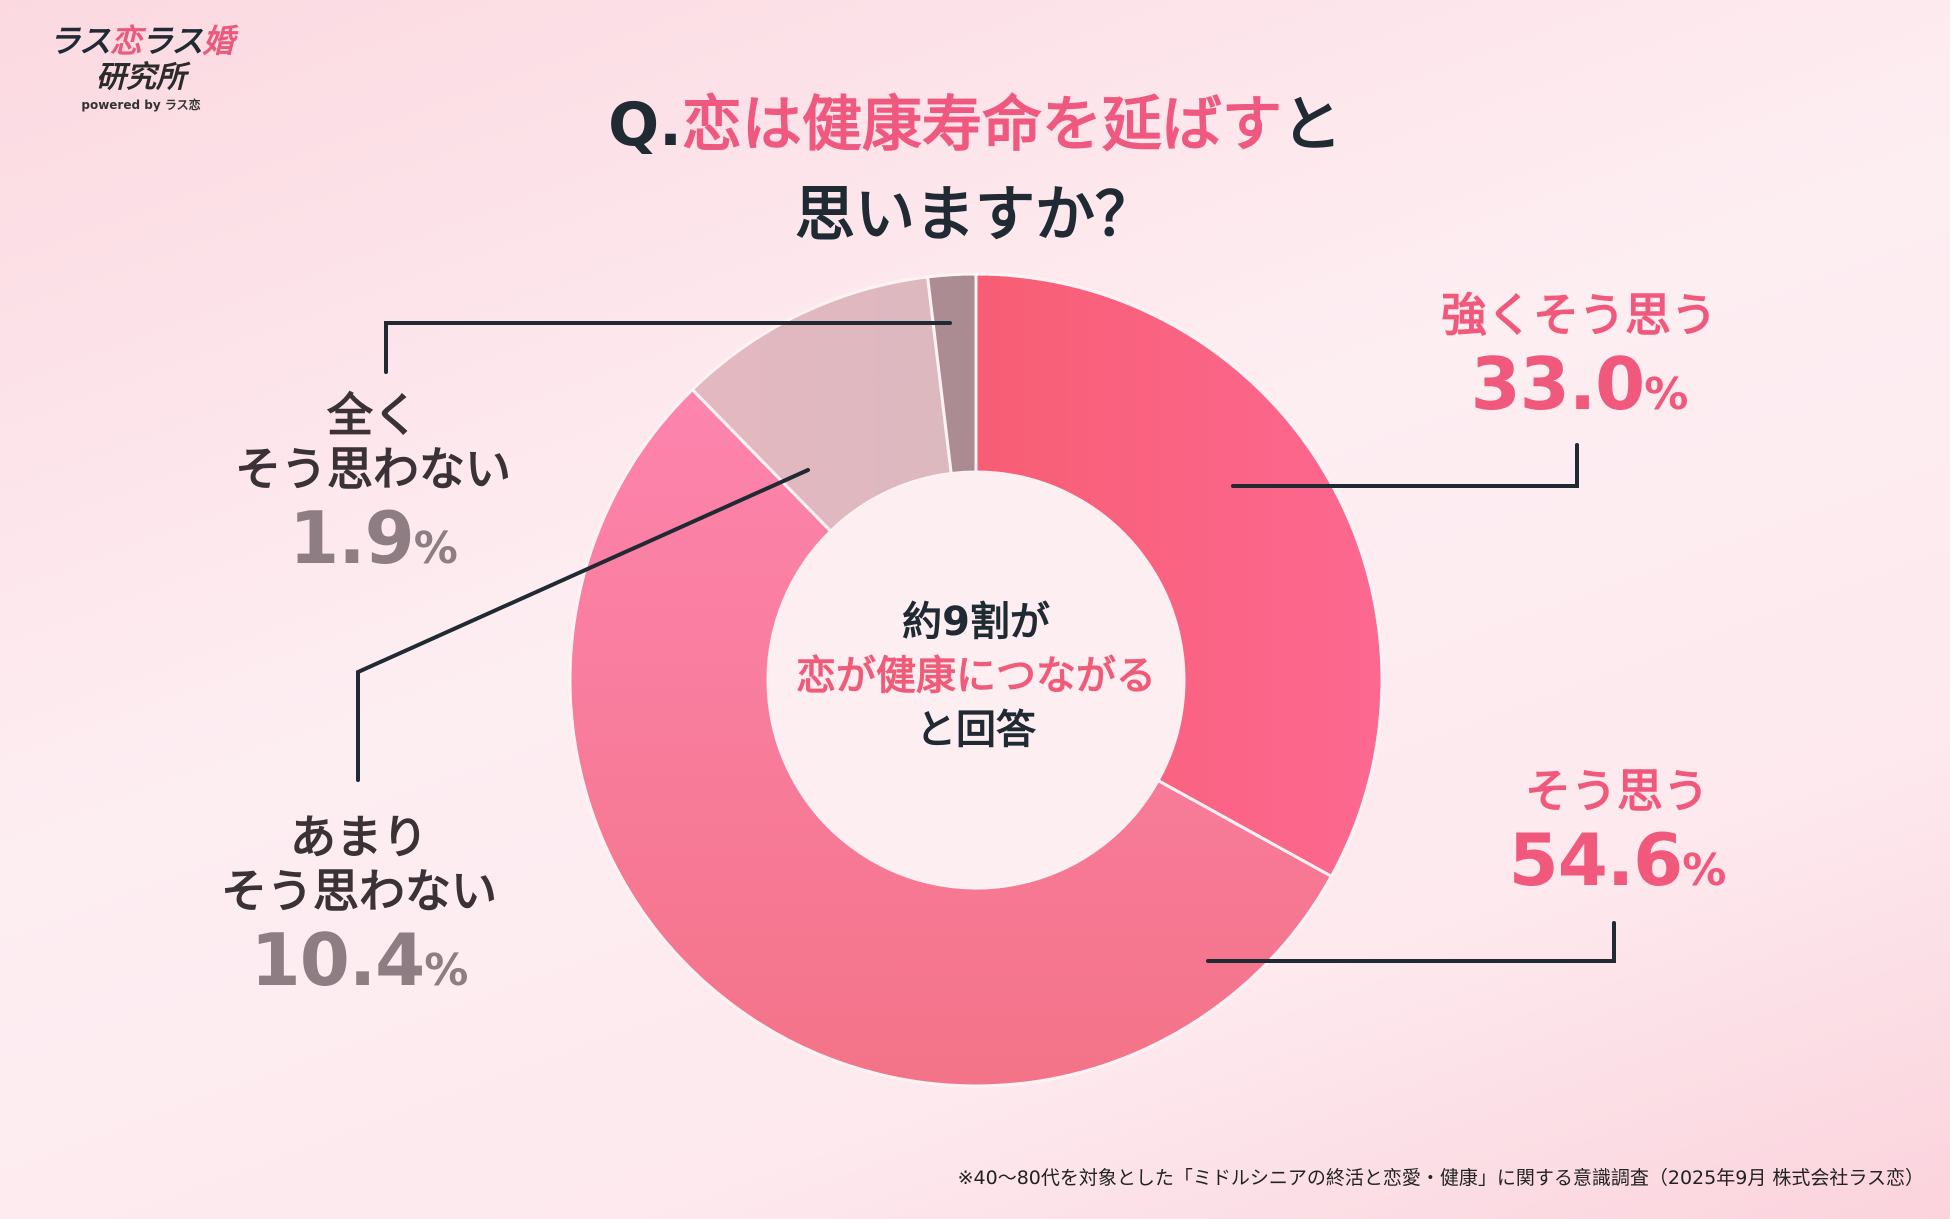 The width and height of the screenshot is (1950, 1219). Describe the element at coordinates (1617, 833) in the screenshot. I see `slice-label-agree: そう思う 54.6%` at that location.